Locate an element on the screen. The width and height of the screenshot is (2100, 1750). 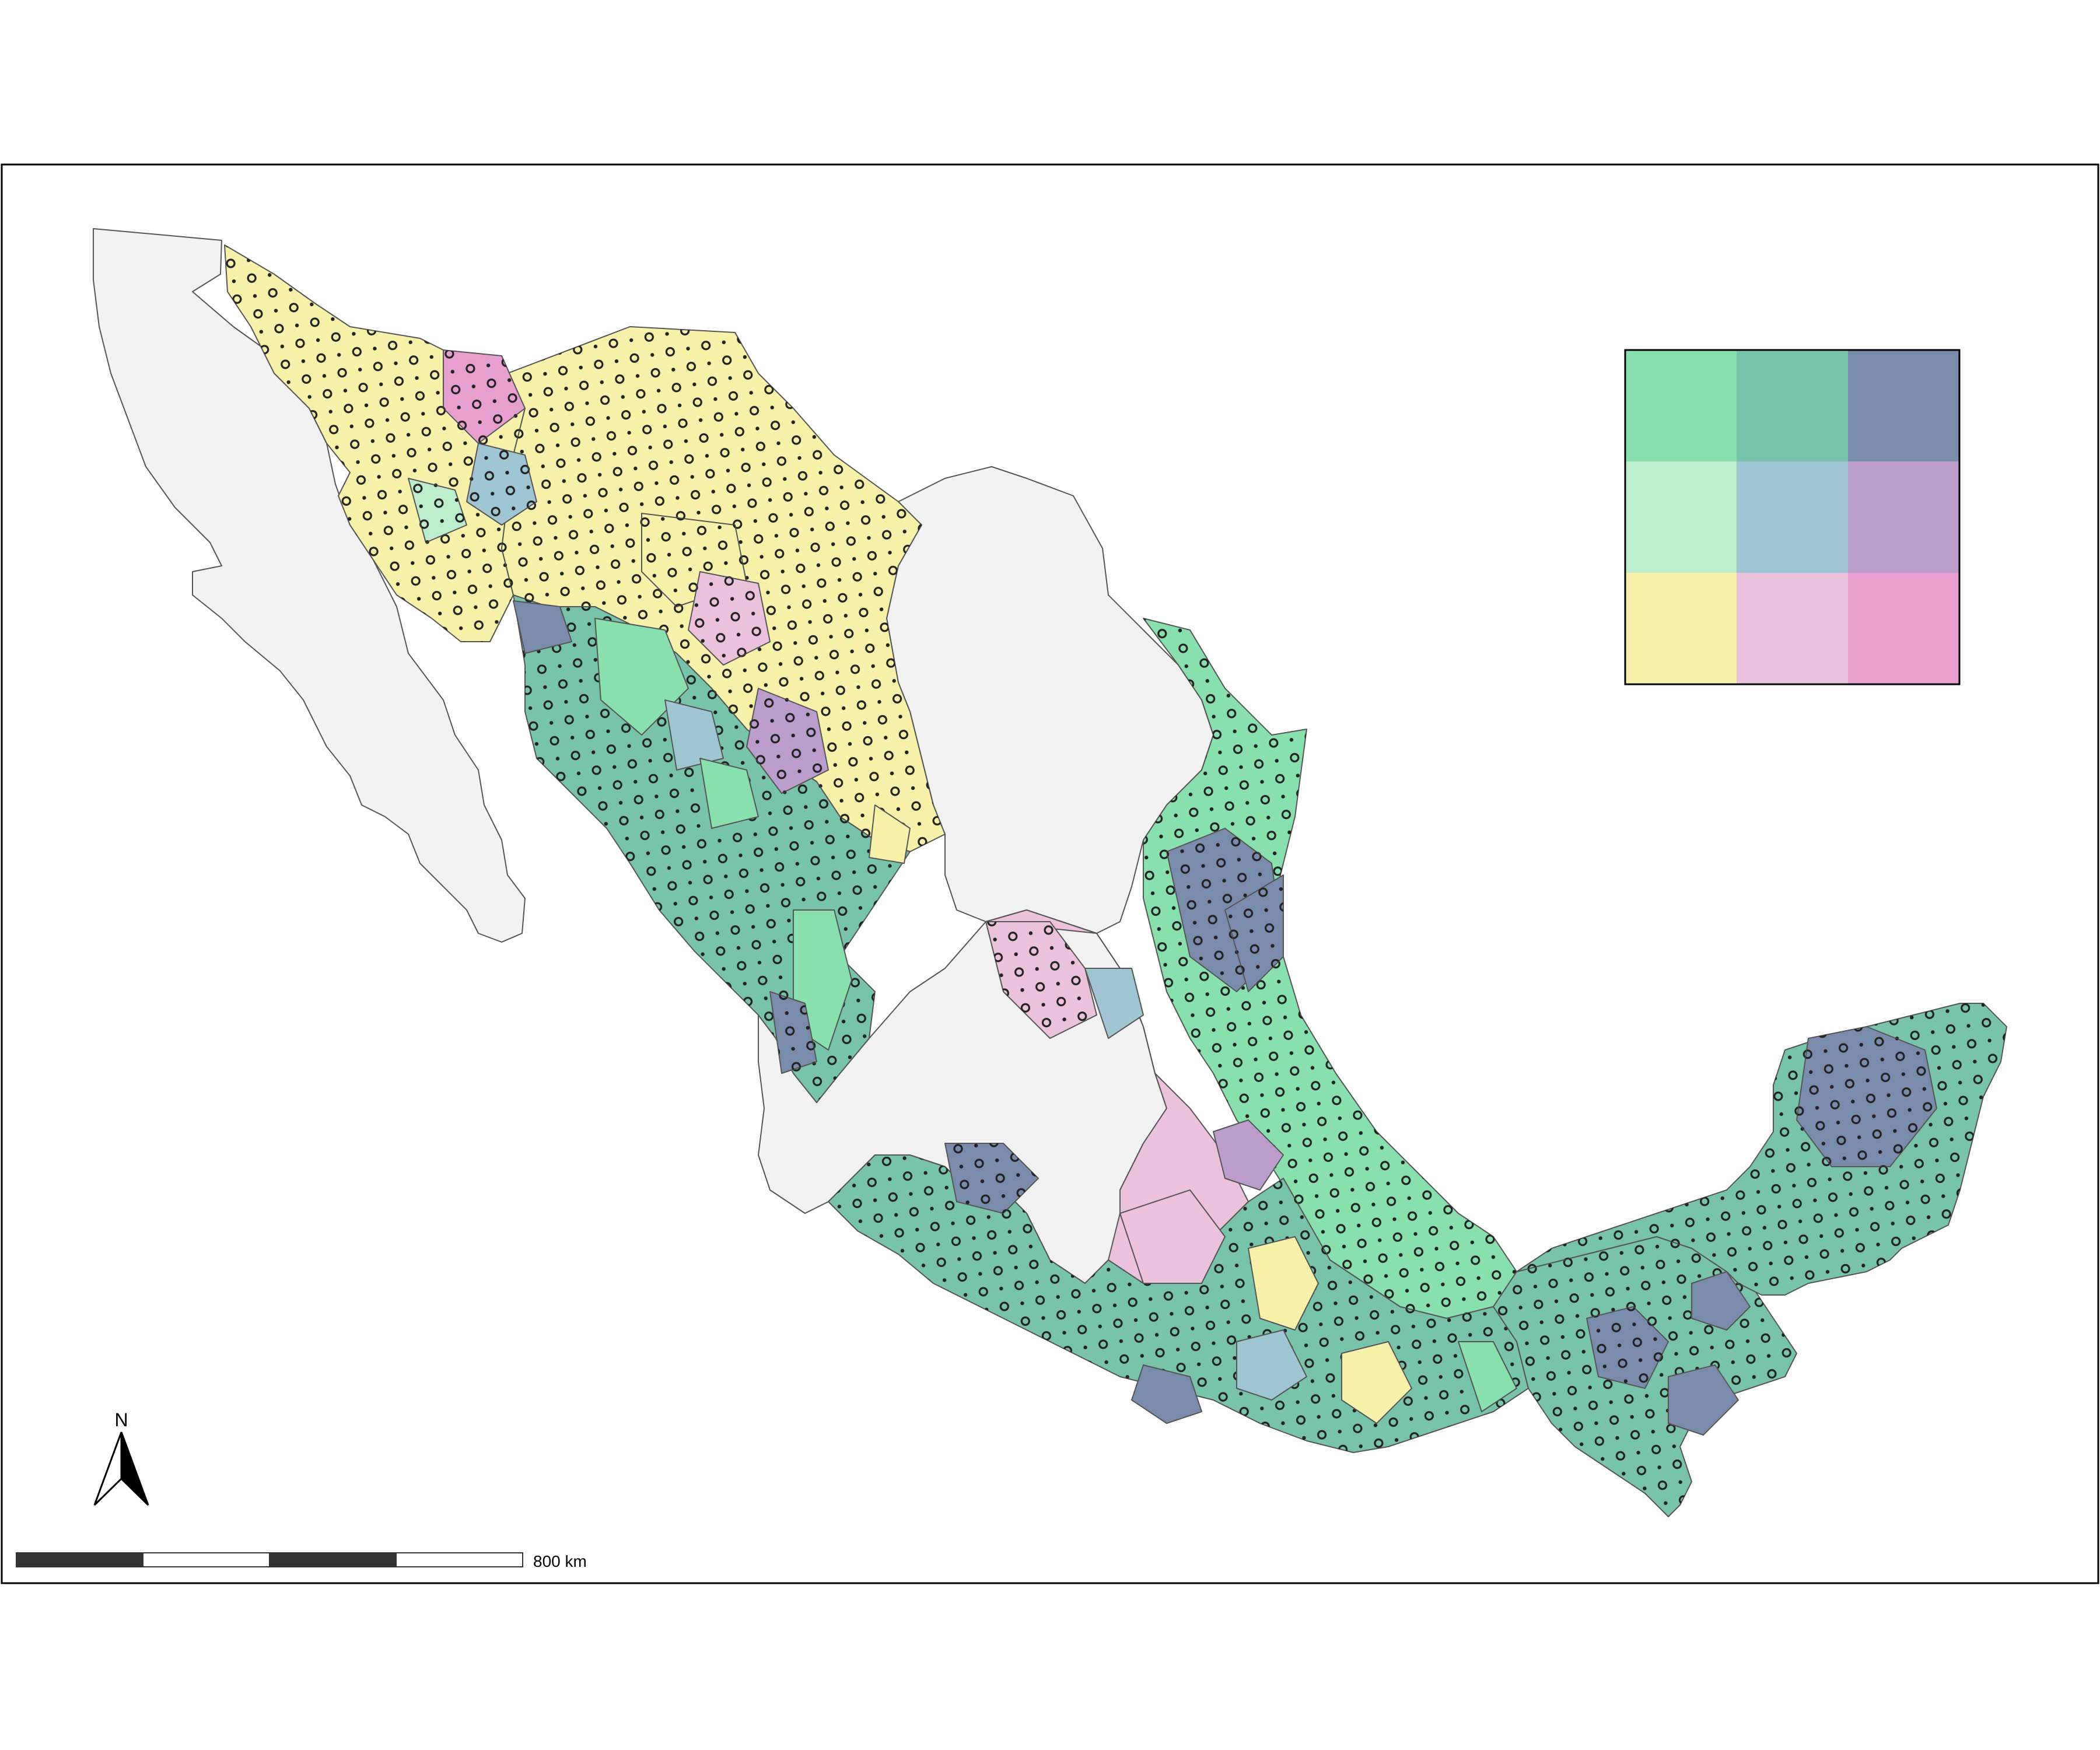
north-label: N is located at coordinates (121, 1419).